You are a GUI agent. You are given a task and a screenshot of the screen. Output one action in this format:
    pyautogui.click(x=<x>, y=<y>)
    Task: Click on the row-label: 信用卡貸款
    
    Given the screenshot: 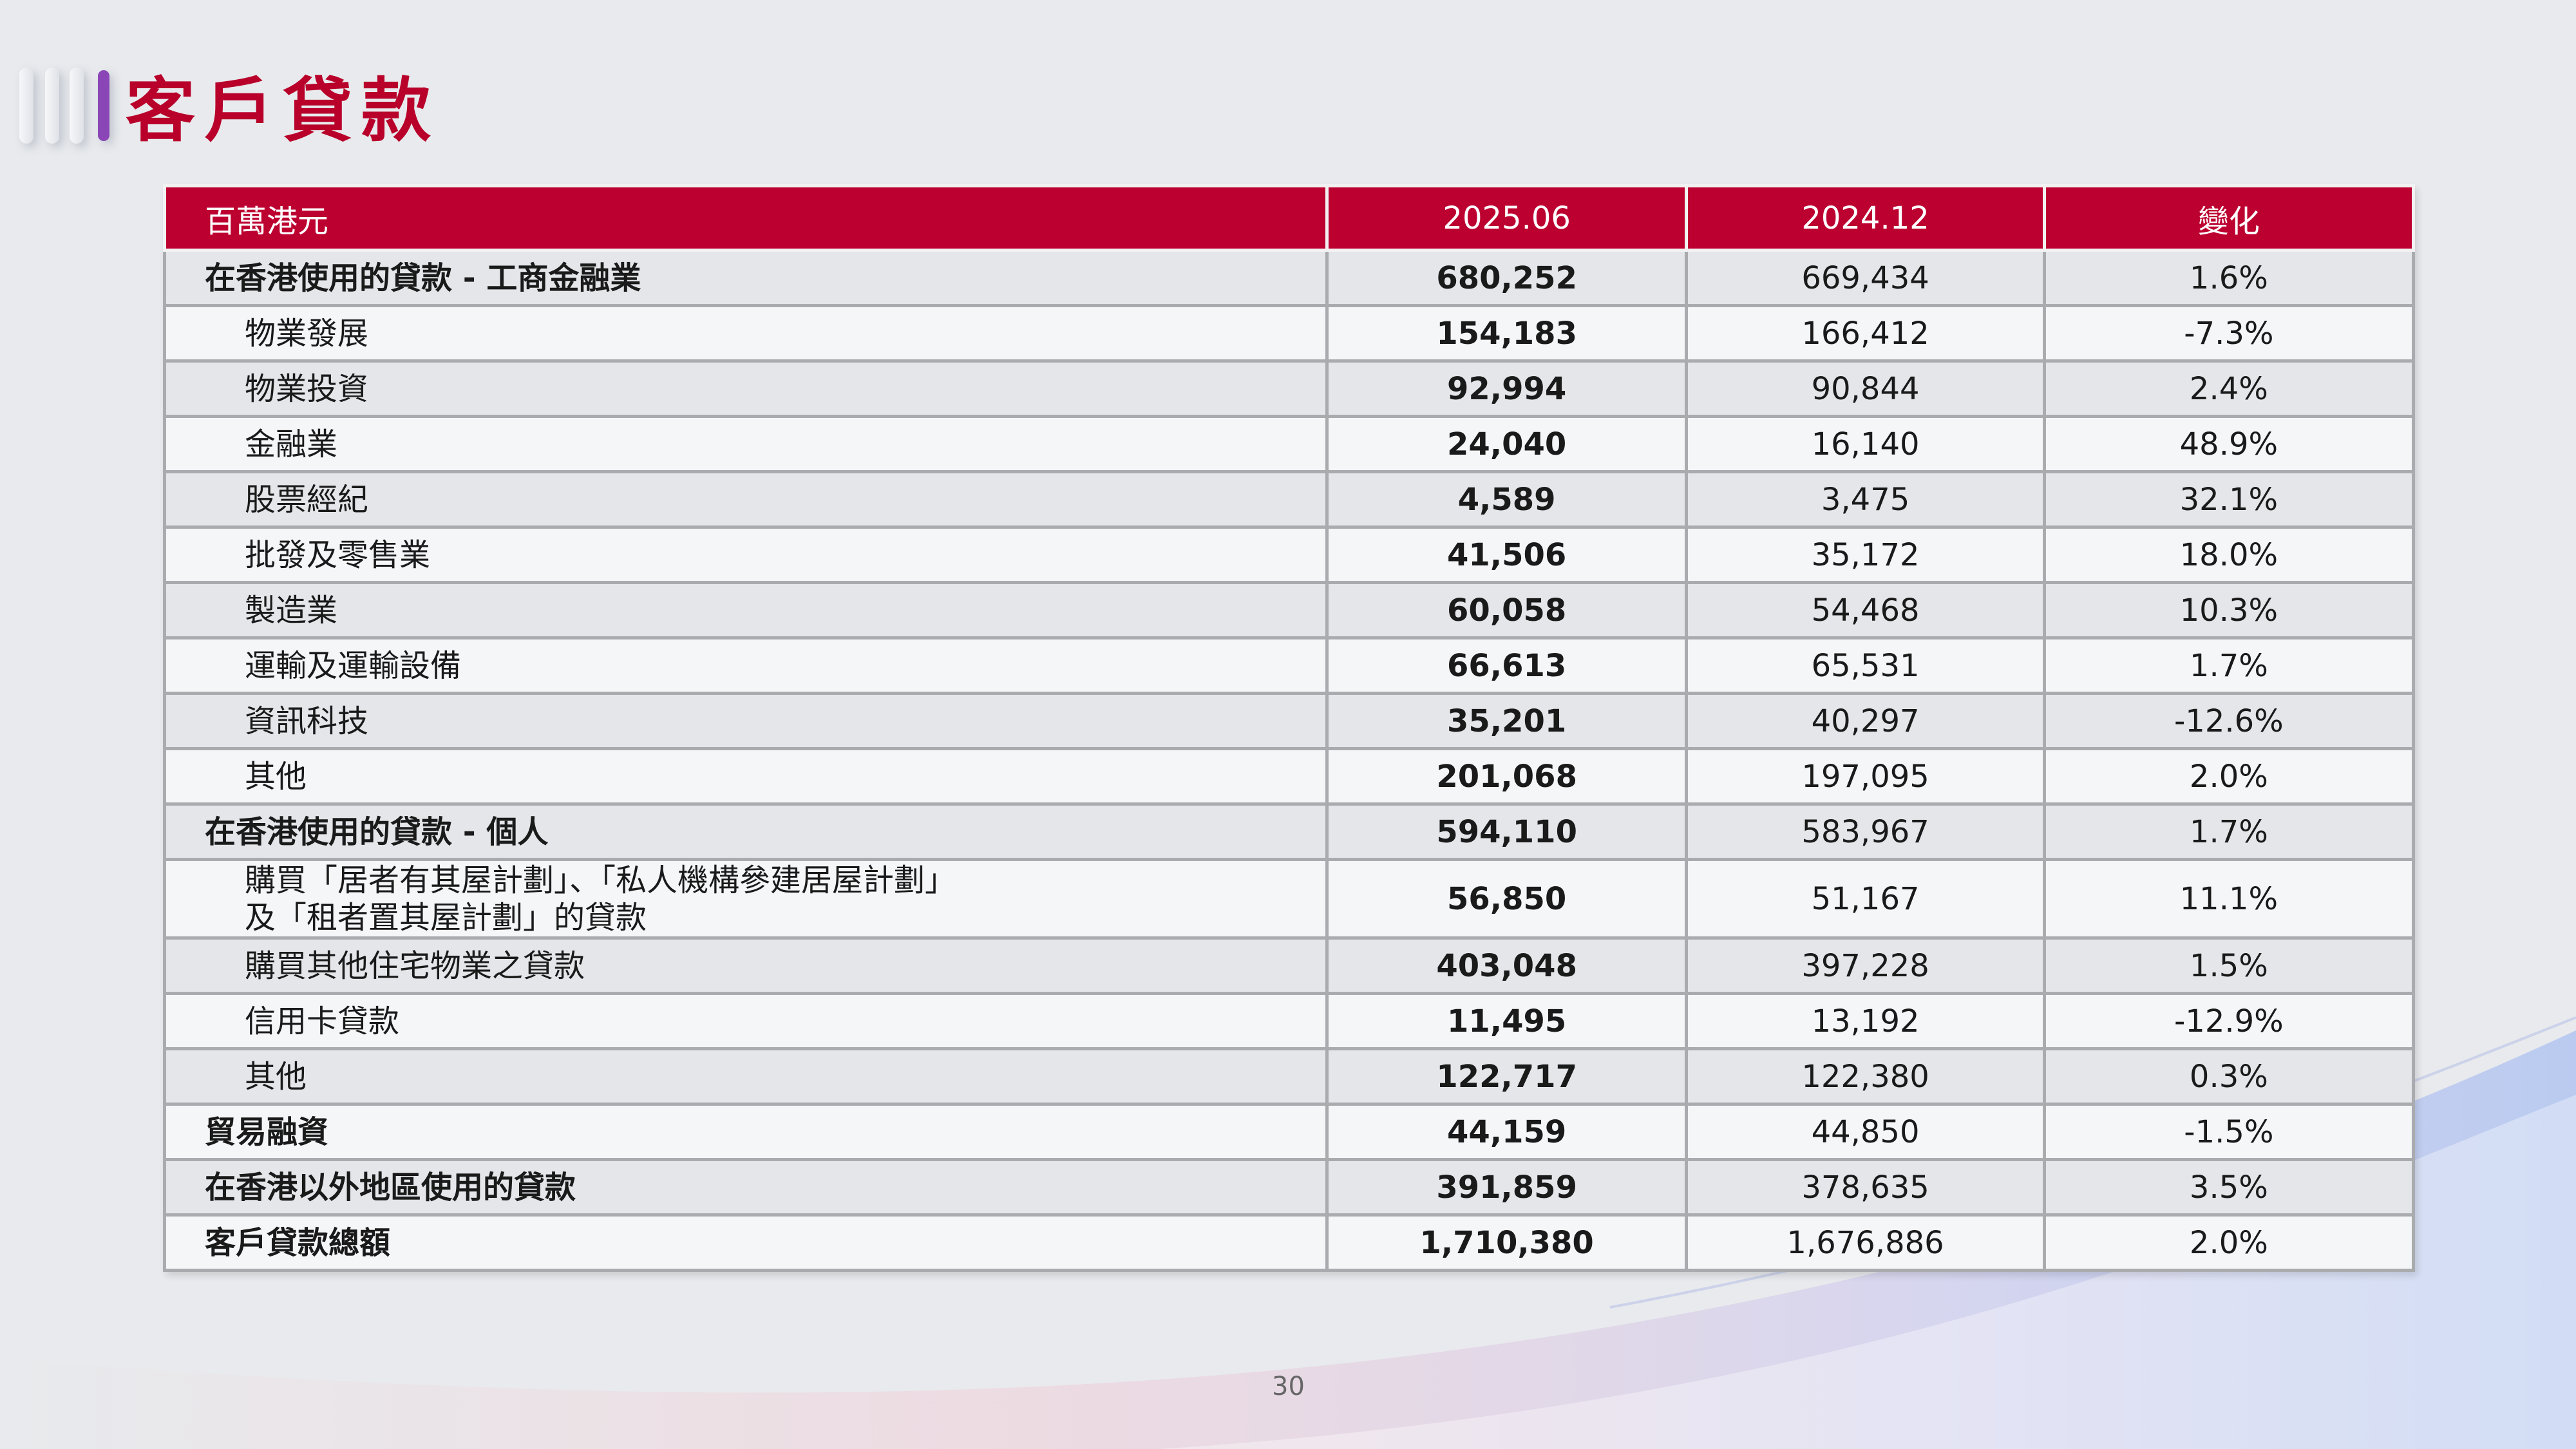 What is the action you would take?
    pyautogui.click(x=746, y=1021)
    